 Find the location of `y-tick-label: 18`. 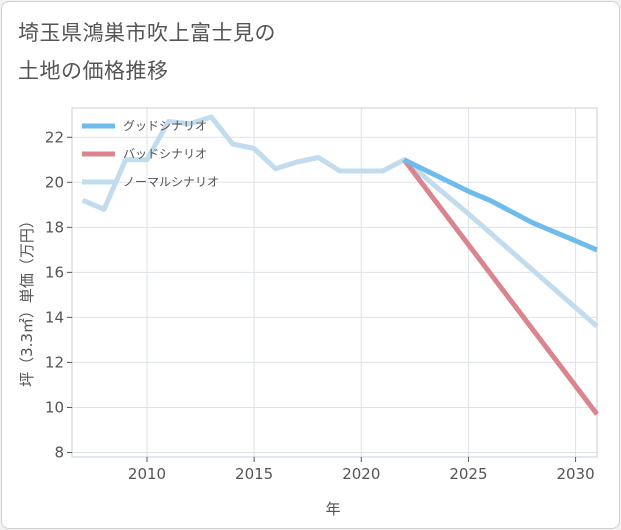

y-tick-label: 18 is located at coordinates (54, 227).